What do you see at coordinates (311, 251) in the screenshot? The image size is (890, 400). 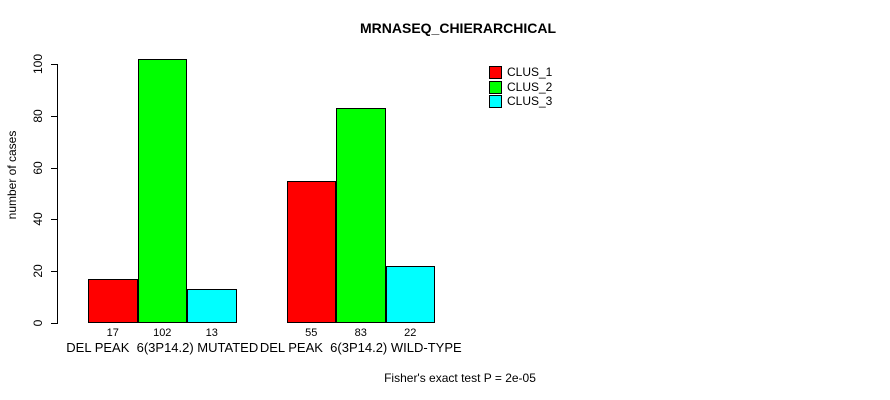 I see `bar-clus_1-group2` at bounding box center [311, 251].